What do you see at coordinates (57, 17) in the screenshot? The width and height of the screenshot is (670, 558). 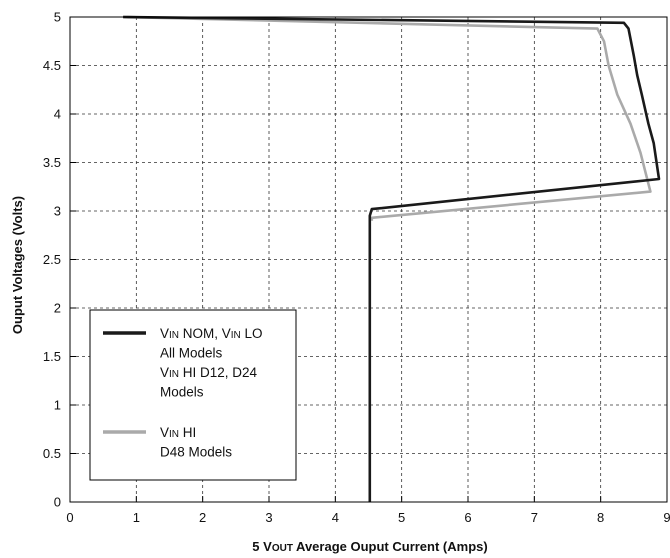 I see `y-tick-label: 5` at bounding box center [57, 17].